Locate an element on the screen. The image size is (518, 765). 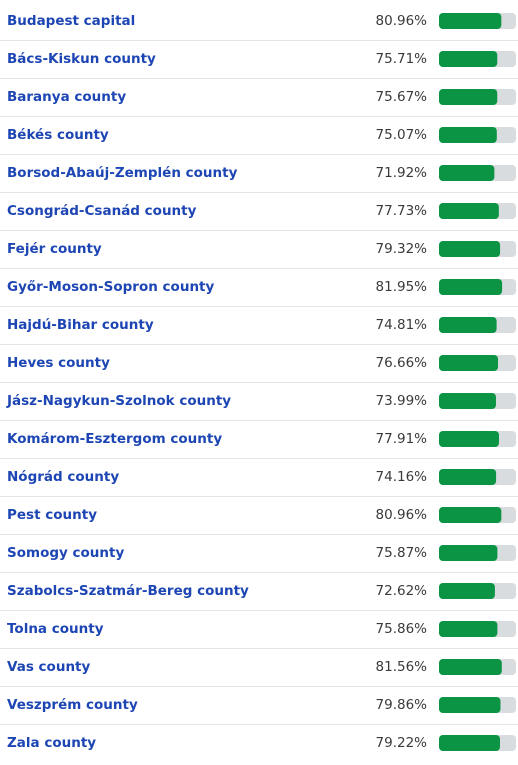
percent-label: 73.99% is located at coordinates (402, 401).